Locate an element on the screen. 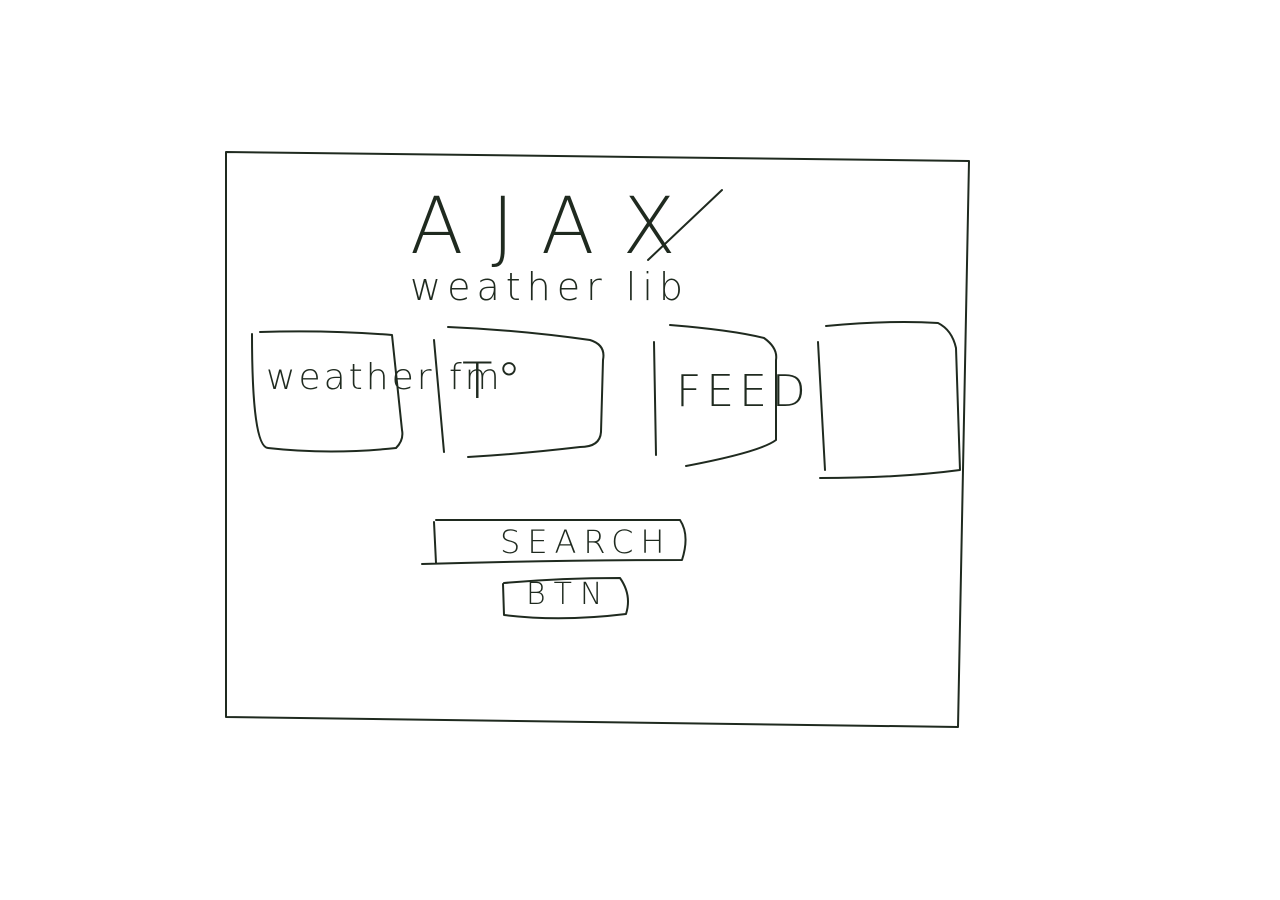  widget-card-3-label: FEED is located at coordinates (743, 391).